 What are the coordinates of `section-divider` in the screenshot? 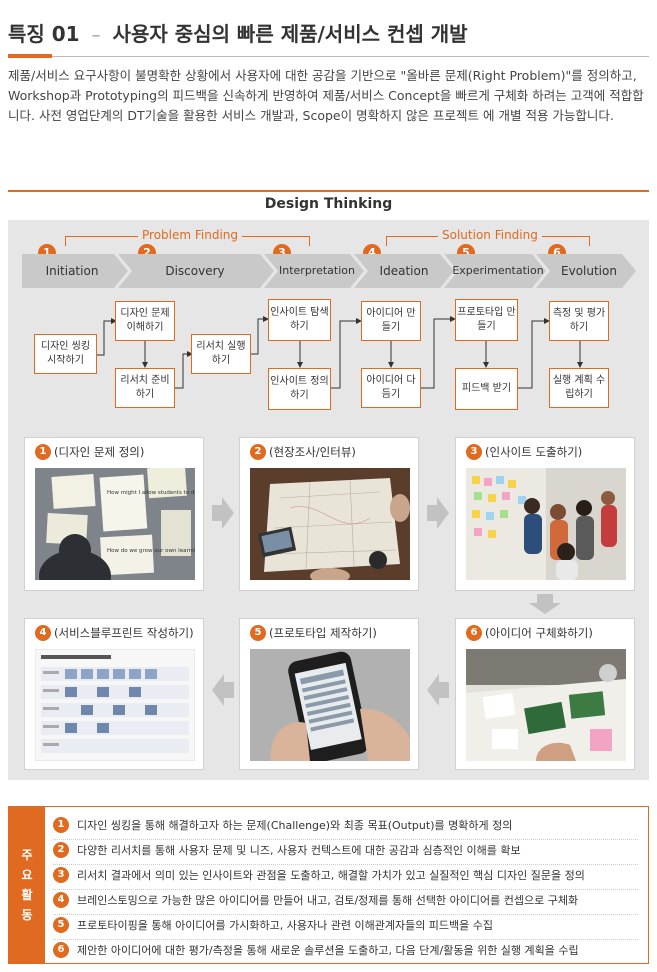 It's located at (328, 191).